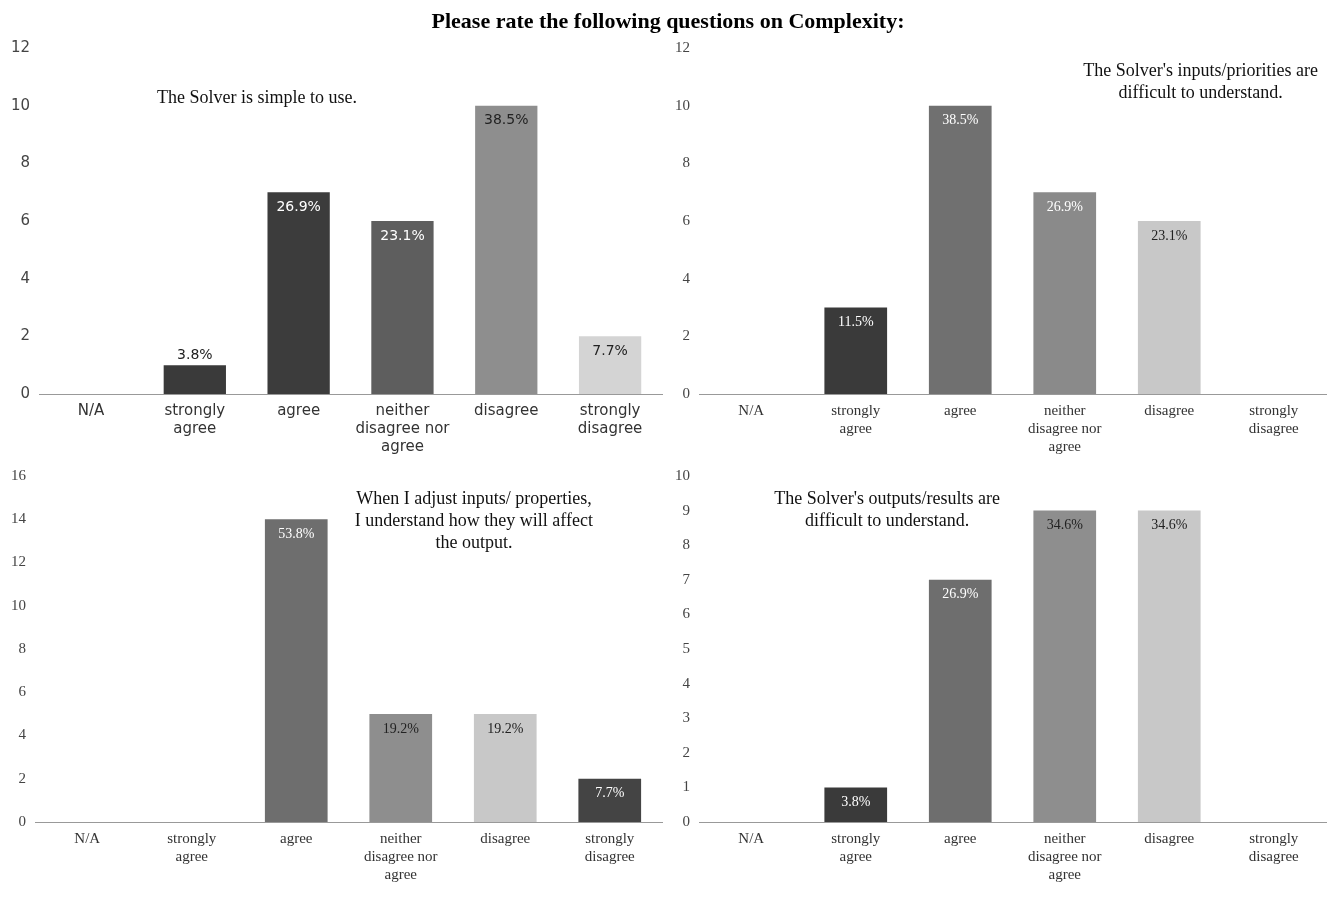 This screenshot has height=904, width=1336. I want to click on y-tick-label: 7, so click(686, 578).